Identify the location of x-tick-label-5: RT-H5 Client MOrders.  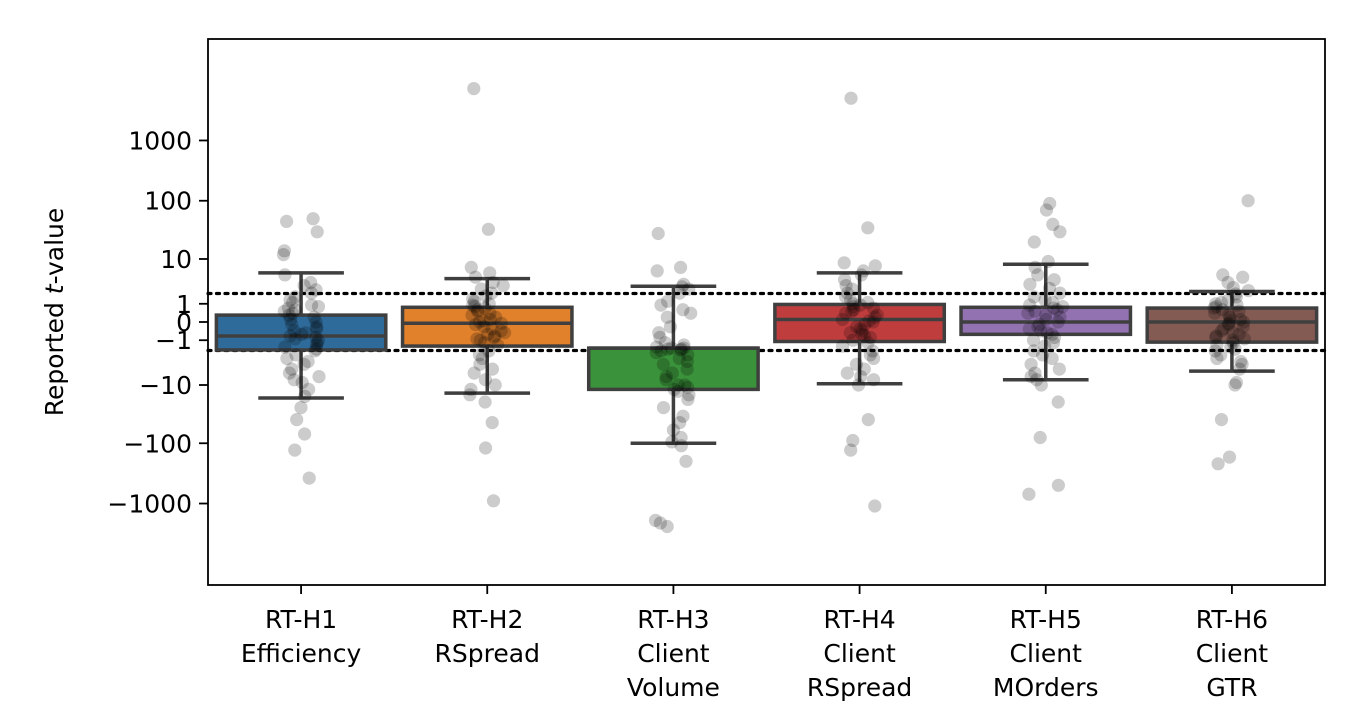
(1046, 653).